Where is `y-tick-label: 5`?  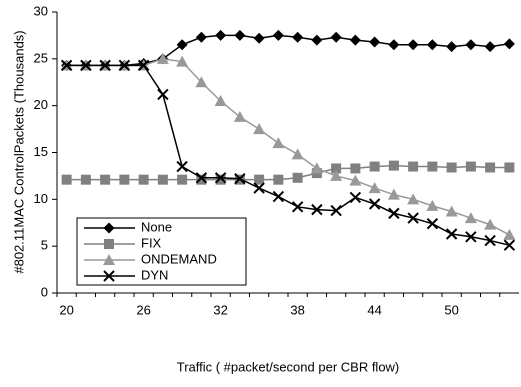 y-tick-label: 5 is located at coordinates (44, 245).